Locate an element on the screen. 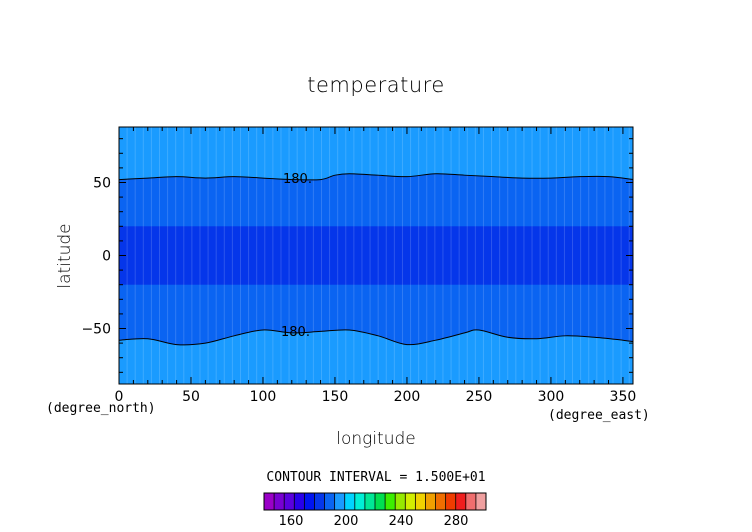 Image resolution: width=752 pixels, height=532 pixels. x-tick-label: 100 is located at coordinates (263, 397).